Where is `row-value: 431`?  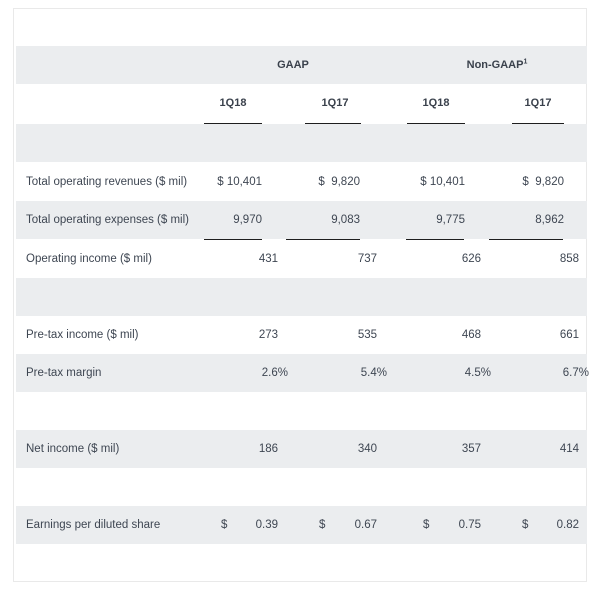
row-value: 431 is located at coordinates (268, 259).